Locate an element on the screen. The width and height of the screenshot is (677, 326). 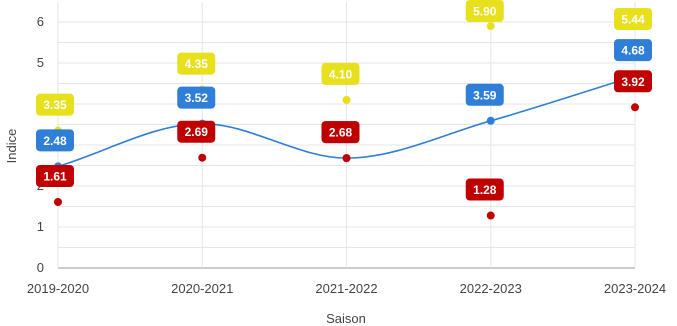
data-label-text: 3.35 is located at coordinates (55, 105).